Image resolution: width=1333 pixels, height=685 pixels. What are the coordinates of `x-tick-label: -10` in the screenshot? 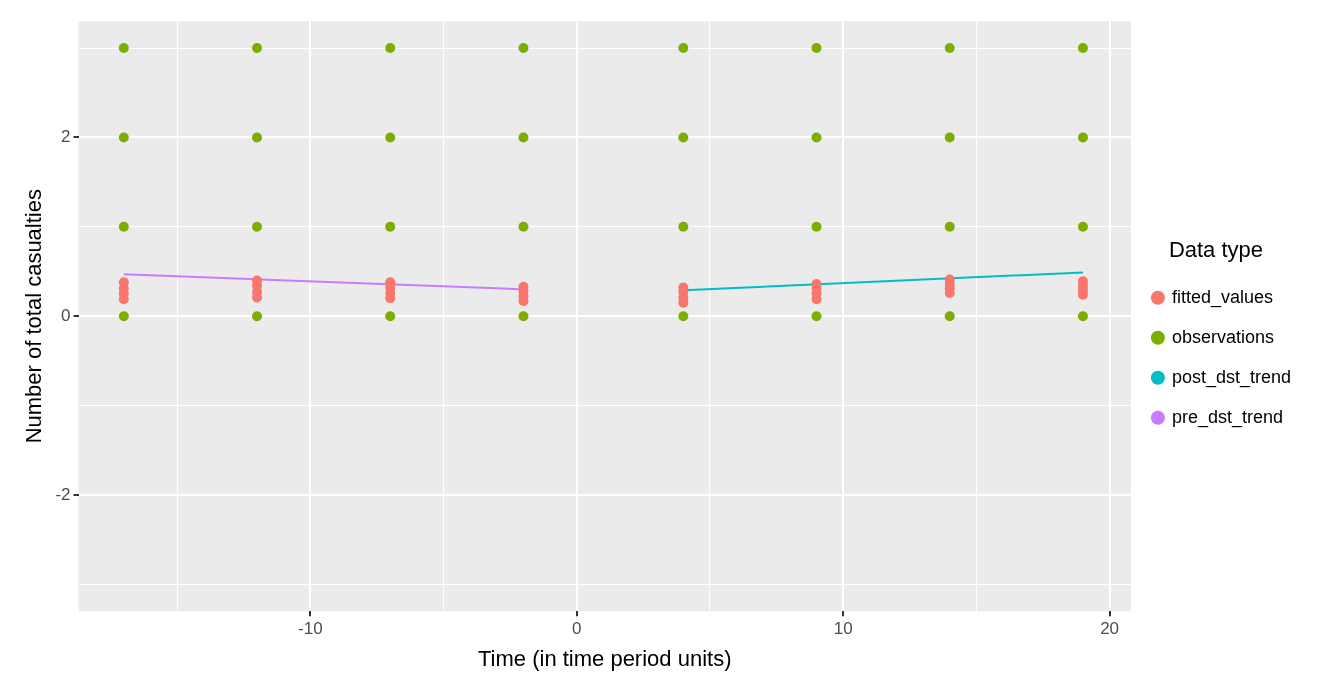 It's located at (310, 629).